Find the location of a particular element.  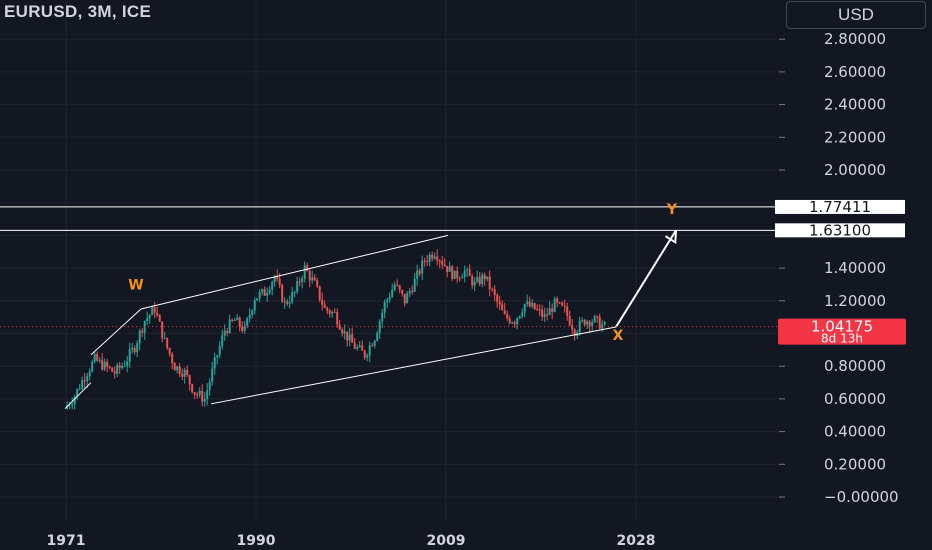

channel-upper-line is located at coordinates (294, 272).